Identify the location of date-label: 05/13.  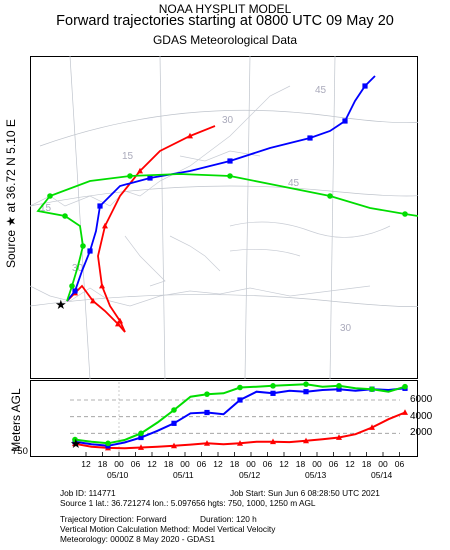
(316, 475).